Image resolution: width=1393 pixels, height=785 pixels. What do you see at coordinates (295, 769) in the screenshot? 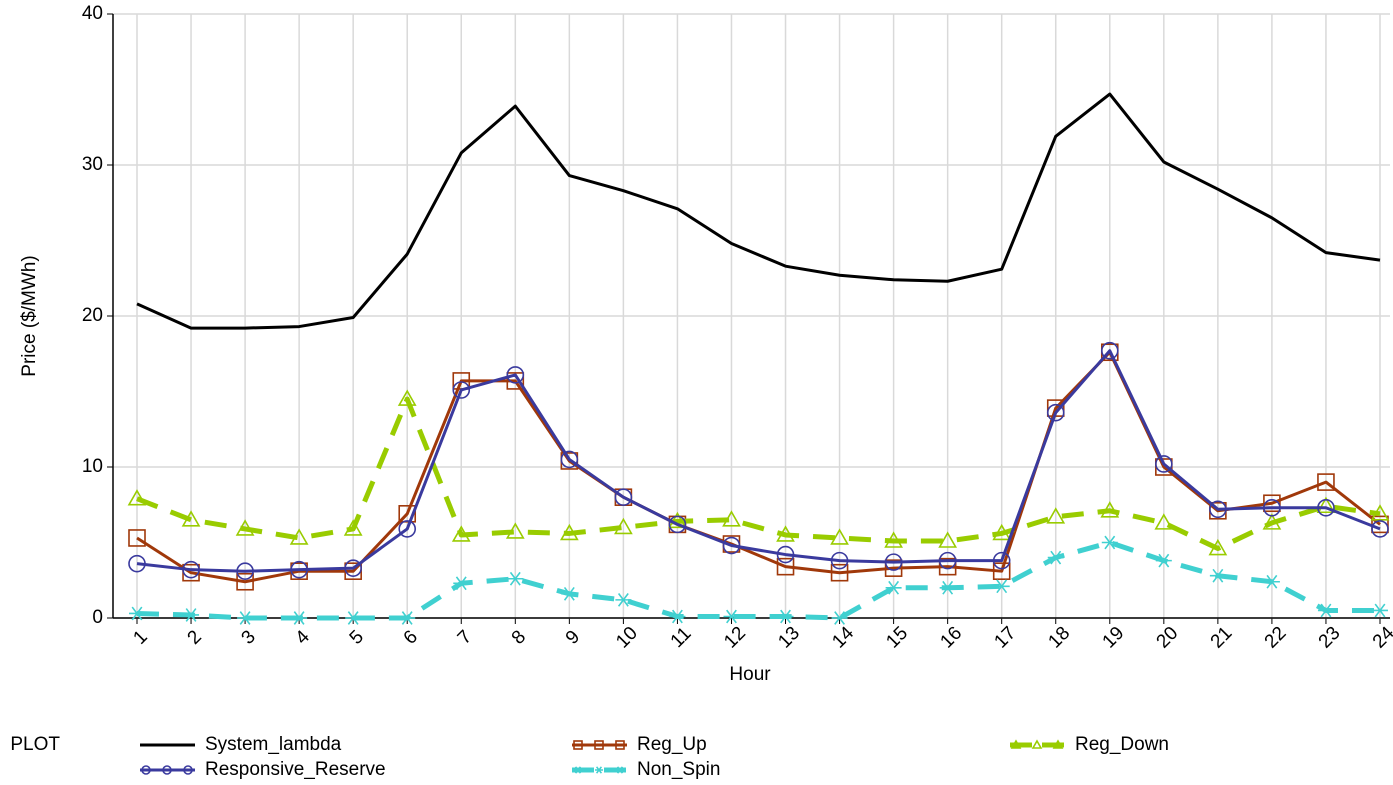
I see `legend-label: Responsive_Reserve` at bounding box center [295, 769].